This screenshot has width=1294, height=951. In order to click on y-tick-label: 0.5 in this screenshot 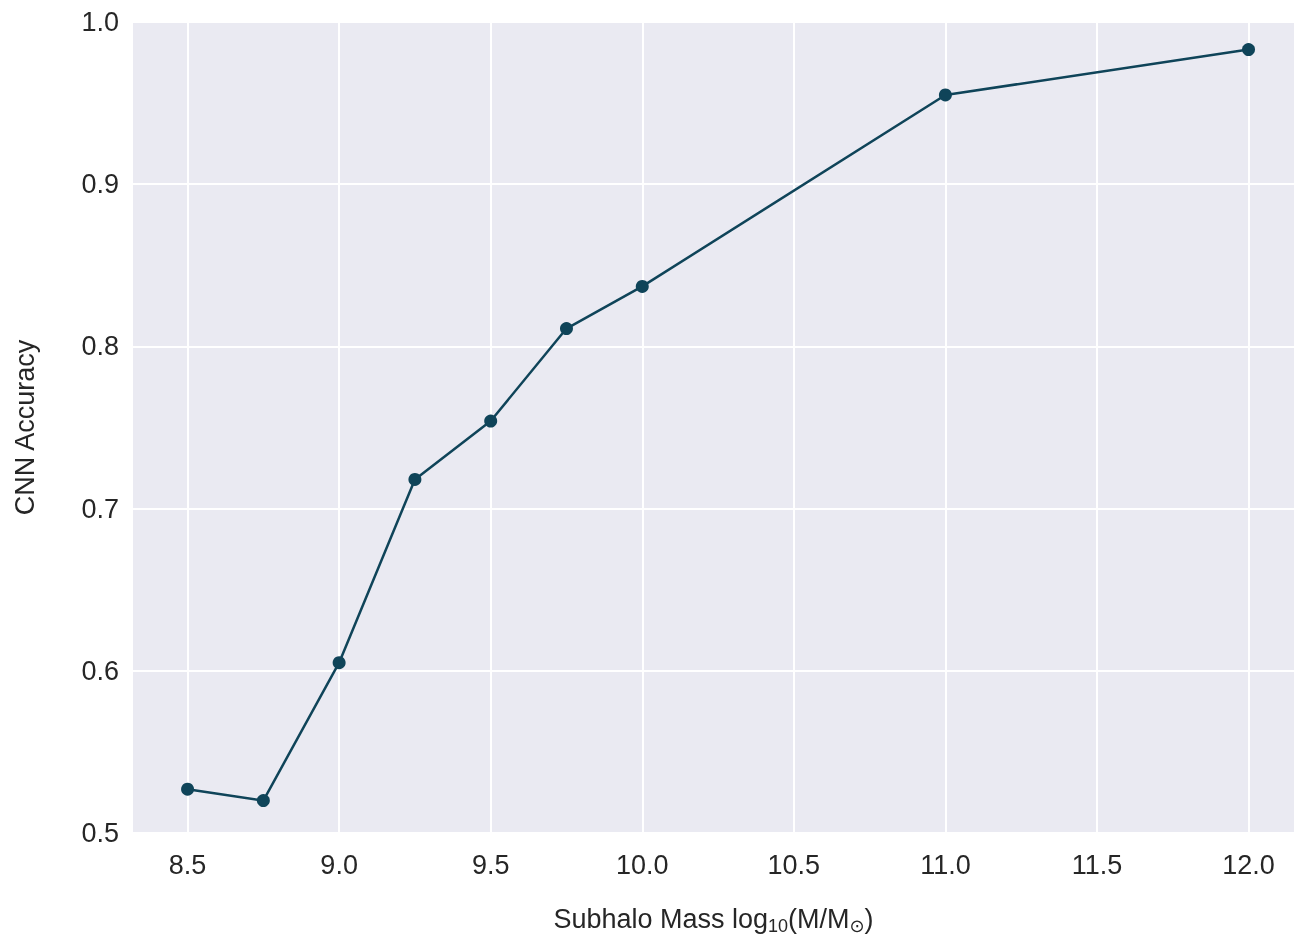, I will do `click(100, 833)`.